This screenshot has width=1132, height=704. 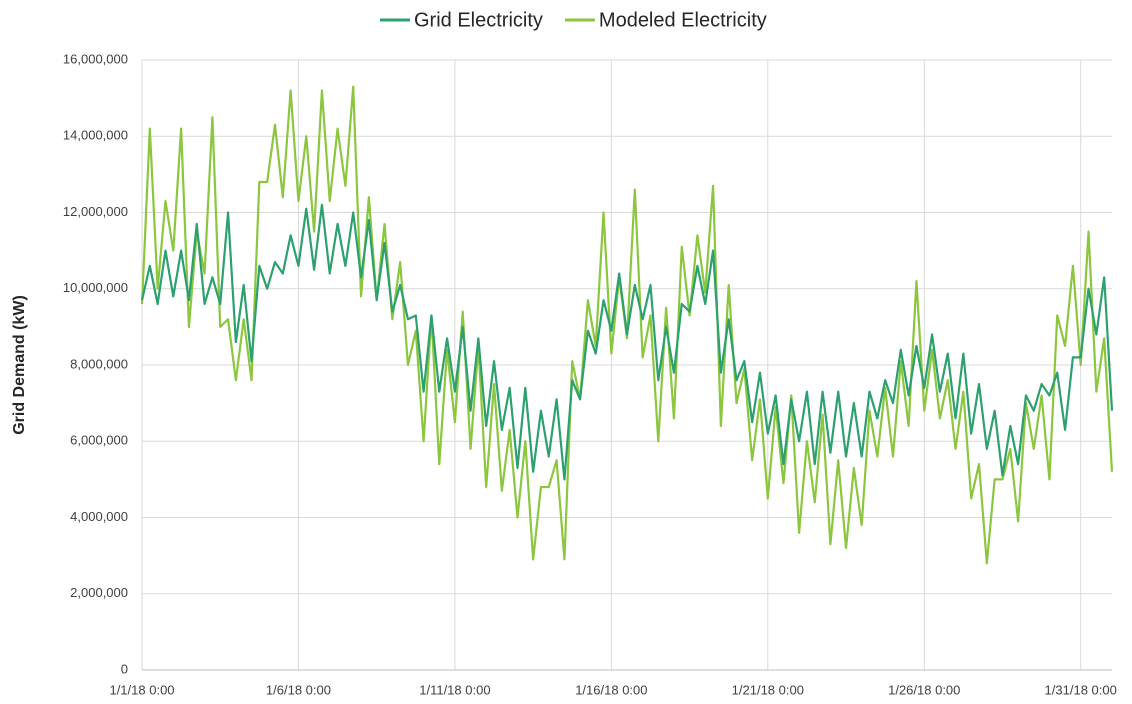 I want to click on y-tick-label: 0, so click(x=124, y=668).